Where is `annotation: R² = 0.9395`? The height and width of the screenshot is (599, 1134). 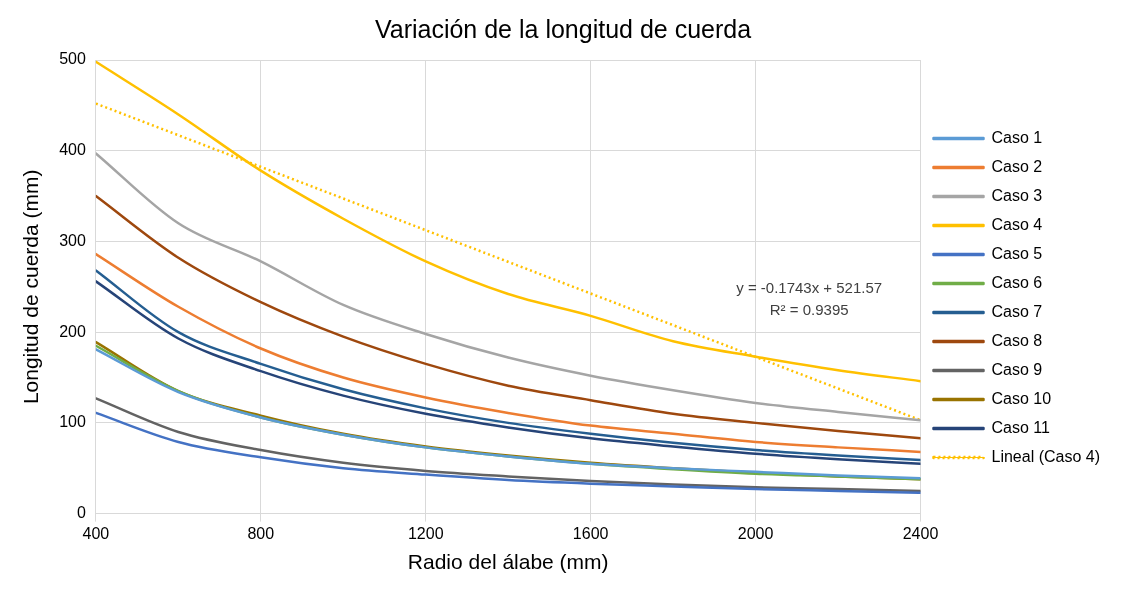 annotation: R² = 0.9395 is located at coordinates (809, 310).